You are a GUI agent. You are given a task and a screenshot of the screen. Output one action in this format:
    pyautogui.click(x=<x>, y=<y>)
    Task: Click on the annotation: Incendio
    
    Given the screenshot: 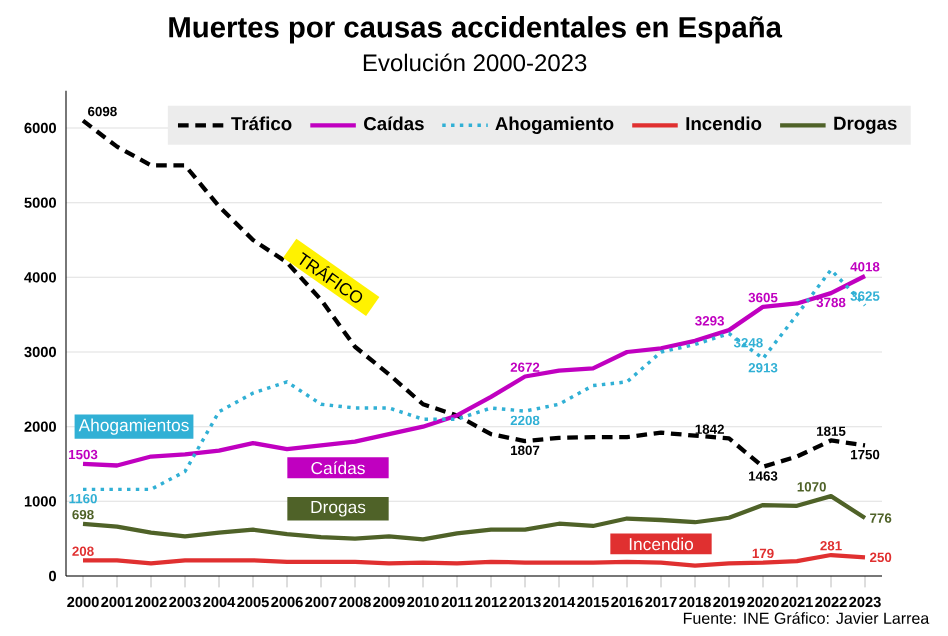 What is the action you would take?
    pyautogui.click(x=661, y=544)
    